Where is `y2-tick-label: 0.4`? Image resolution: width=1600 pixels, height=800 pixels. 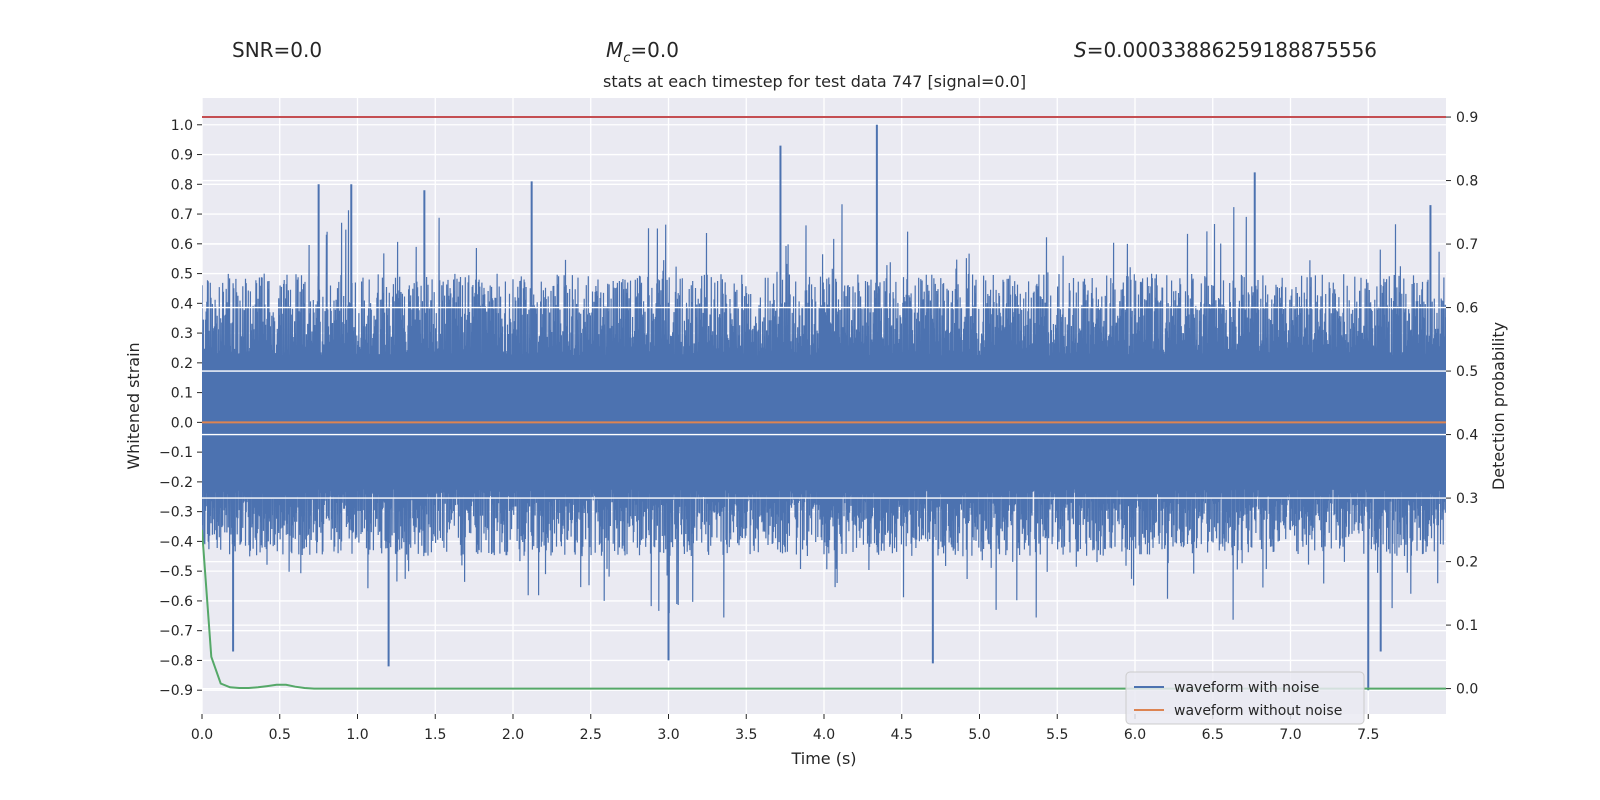
y2-tick-label: 0.4 is located at coordinates (1467, 436).